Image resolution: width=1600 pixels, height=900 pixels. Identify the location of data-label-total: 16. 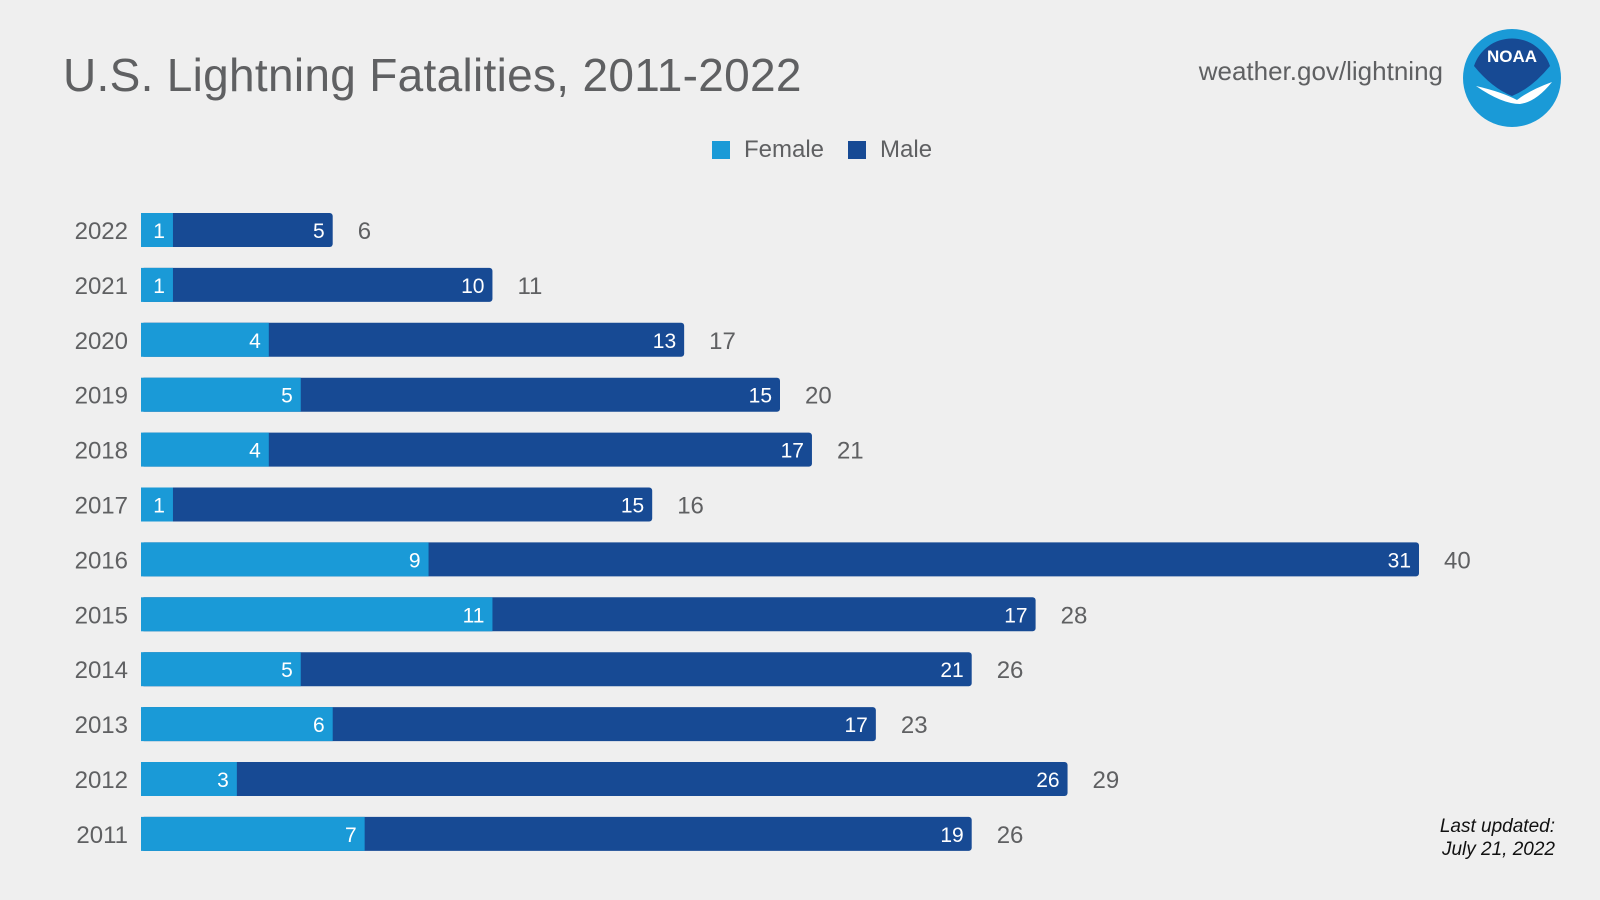
(690, 506).